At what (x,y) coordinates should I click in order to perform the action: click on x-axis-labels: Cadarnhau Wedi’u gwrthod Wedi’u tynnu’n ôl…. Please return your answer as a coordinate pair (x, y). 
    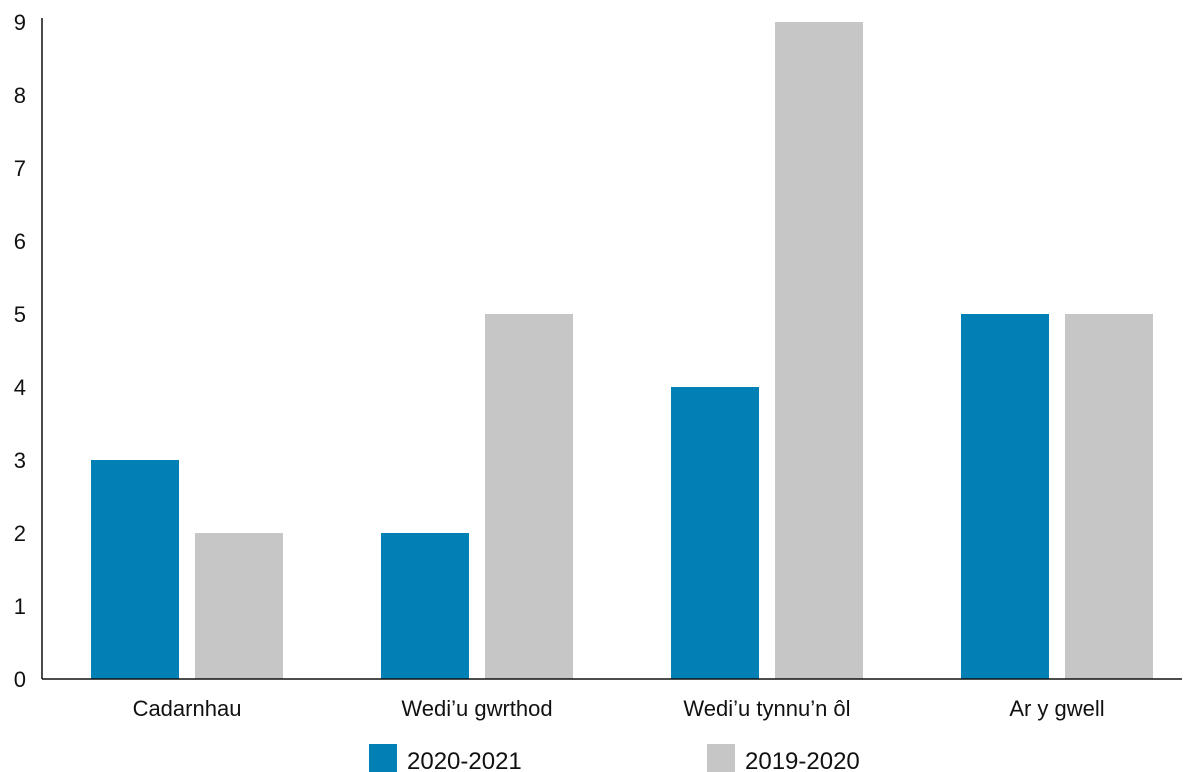
    Looking at the image, I should click on (619, 708).